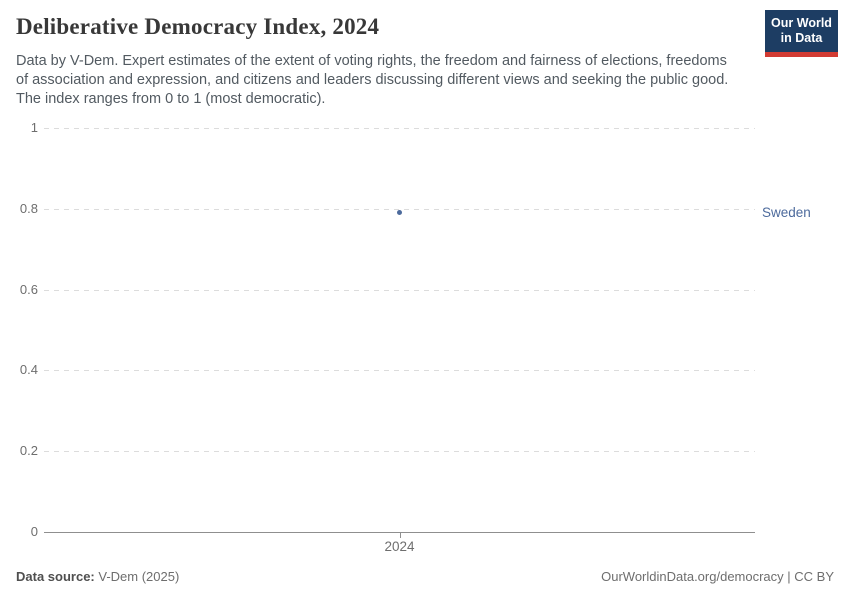 This screenshot has width=850, height=600. I want to click on data-source-label: Data source:, so click(55, 576).